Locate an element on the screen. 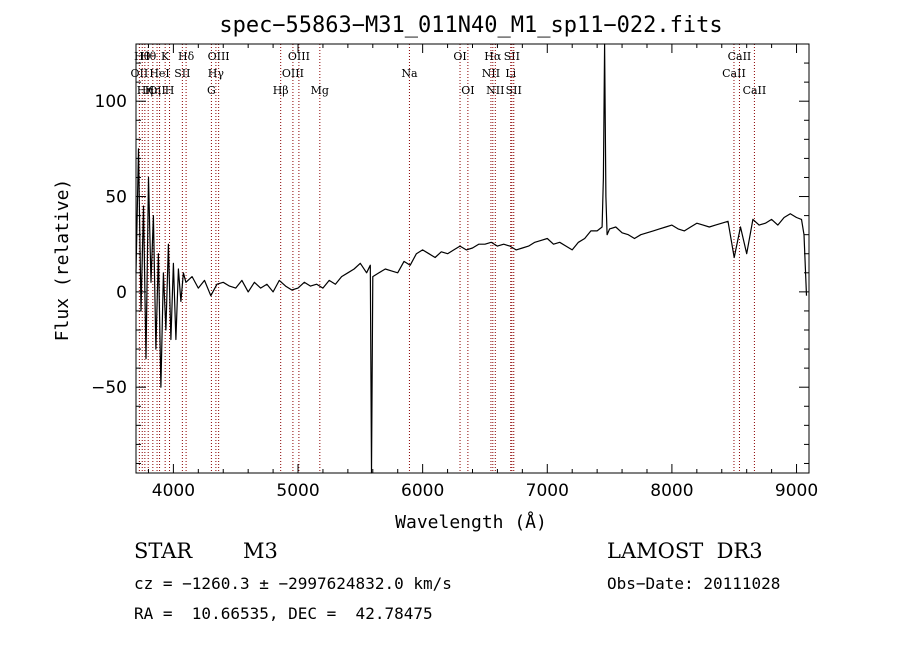  spectral-line-label: H is located at coordinates (170, 90).